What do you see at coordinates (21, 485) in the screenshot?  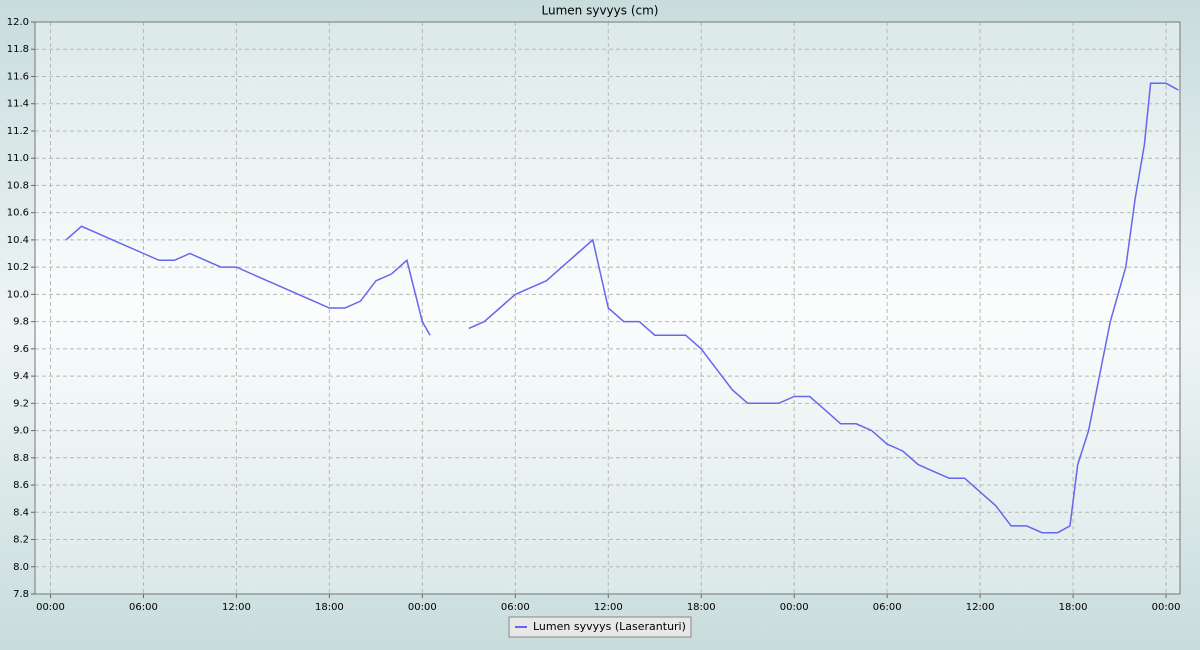 I see `y-tick-label: 8.6` at bounding box center [21, 485].